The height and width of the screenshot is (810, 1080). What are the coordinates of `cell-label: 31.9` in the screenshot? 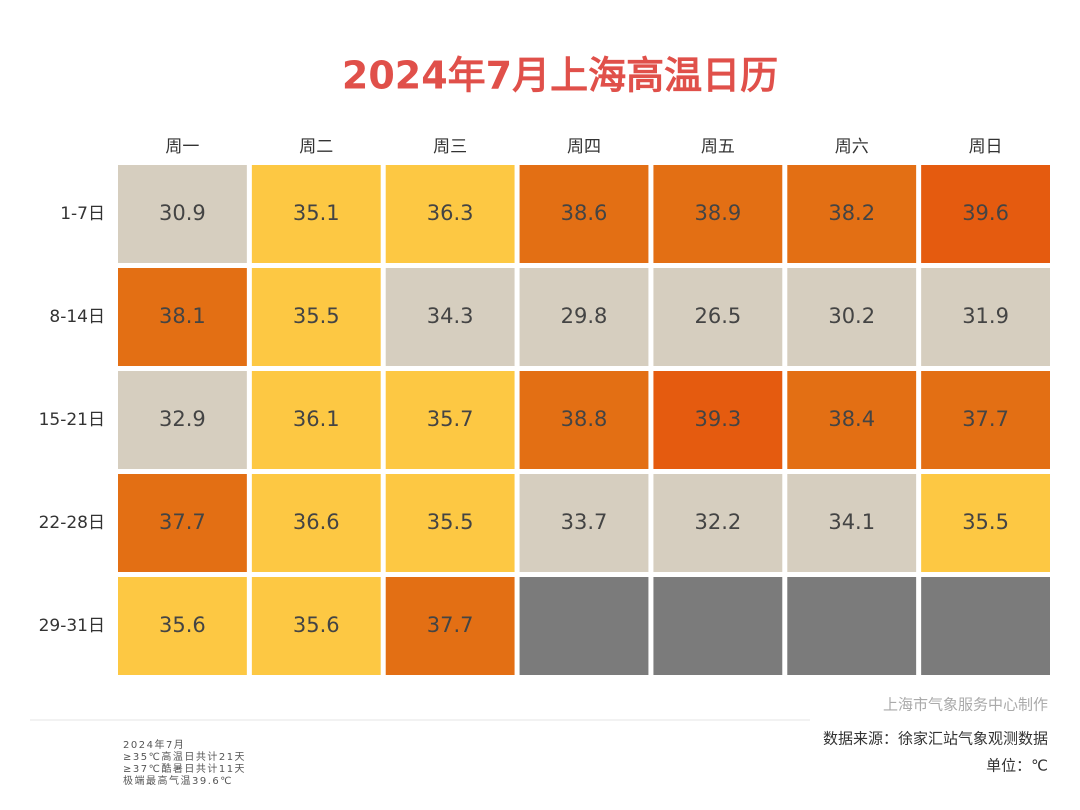 It's located at (985, 316).